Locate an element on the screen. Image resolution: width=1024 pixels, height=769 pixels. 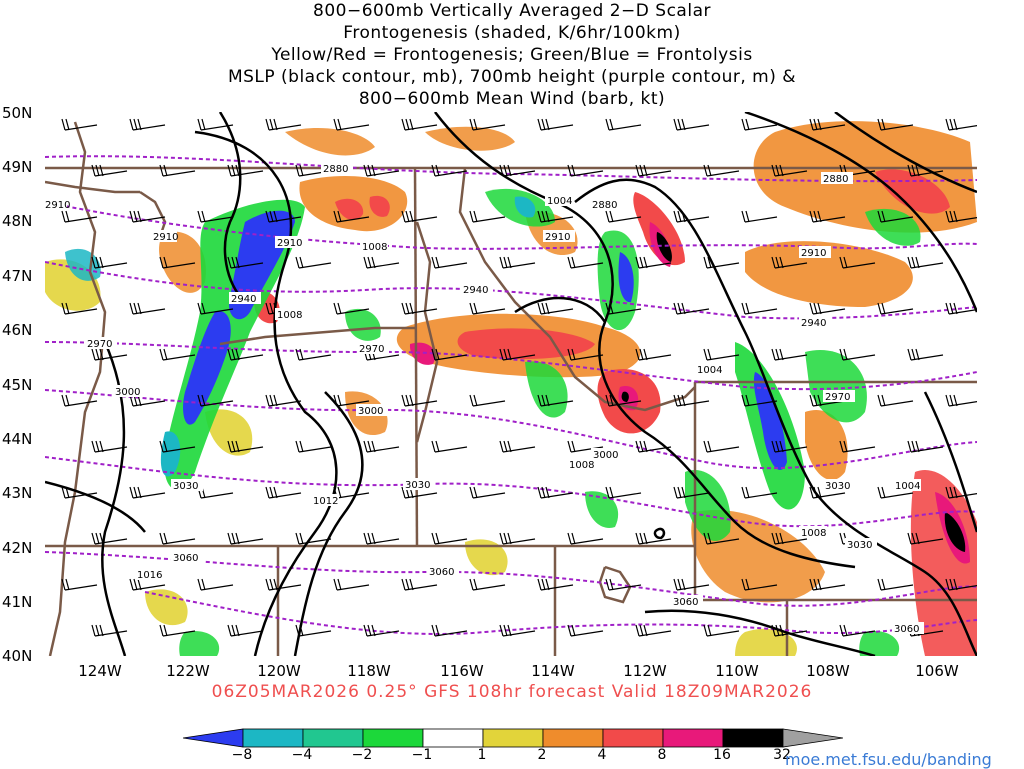
lon-label-112w: 112W is located at coordinates (645, 671).